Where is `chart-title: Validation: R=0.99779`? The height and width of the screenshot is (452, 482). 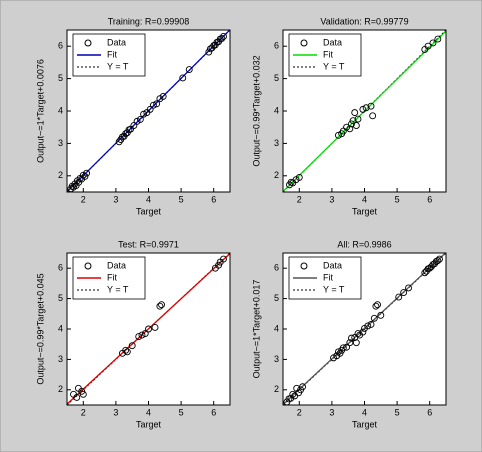 chart-title: Validation: R=0.99779 is located at coordinates (364, 21).